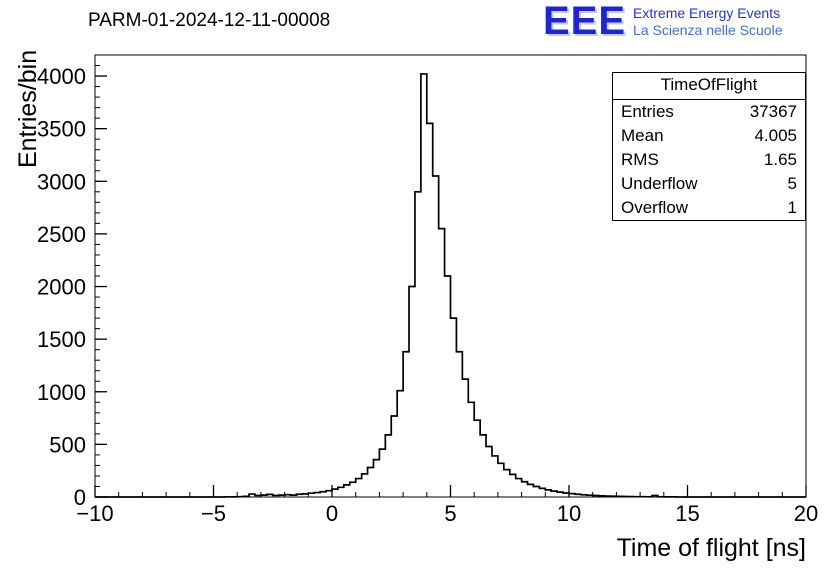  What do you see at coordinates (585, 21) in the screenshot?
I see `eee-logo-text: EEE` at bounding box center [585, 21].